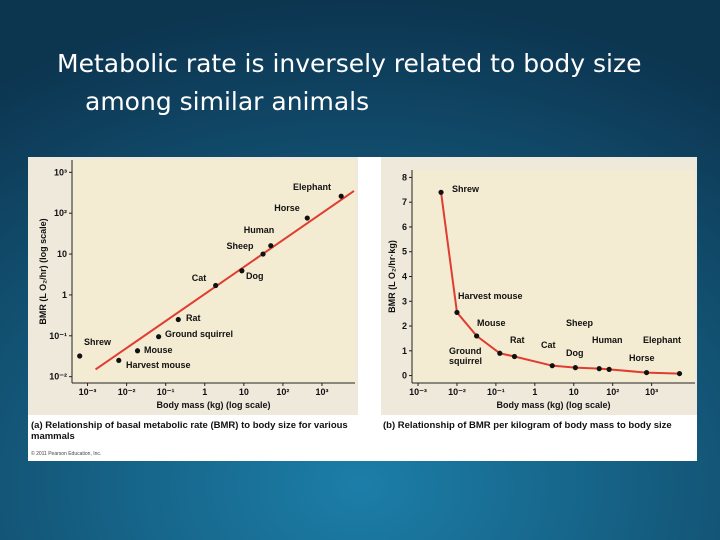 The width and height of the screenshot is (720, 540). I want to click on slide-title: among similar animals, so click(227, 101).